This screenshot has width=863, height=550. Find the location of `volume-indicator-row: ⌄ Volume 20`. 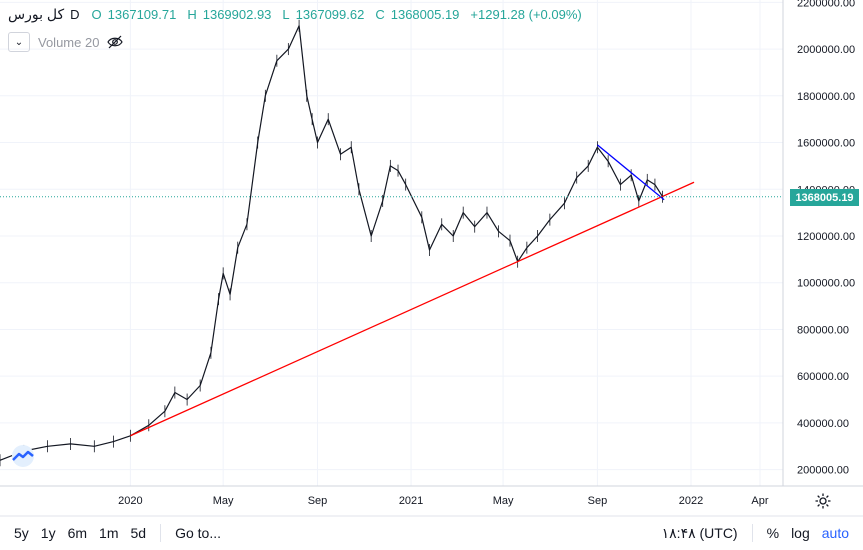

volume-indicator-row: ⌄ Volume 20 is located at coordinates (66, 42).